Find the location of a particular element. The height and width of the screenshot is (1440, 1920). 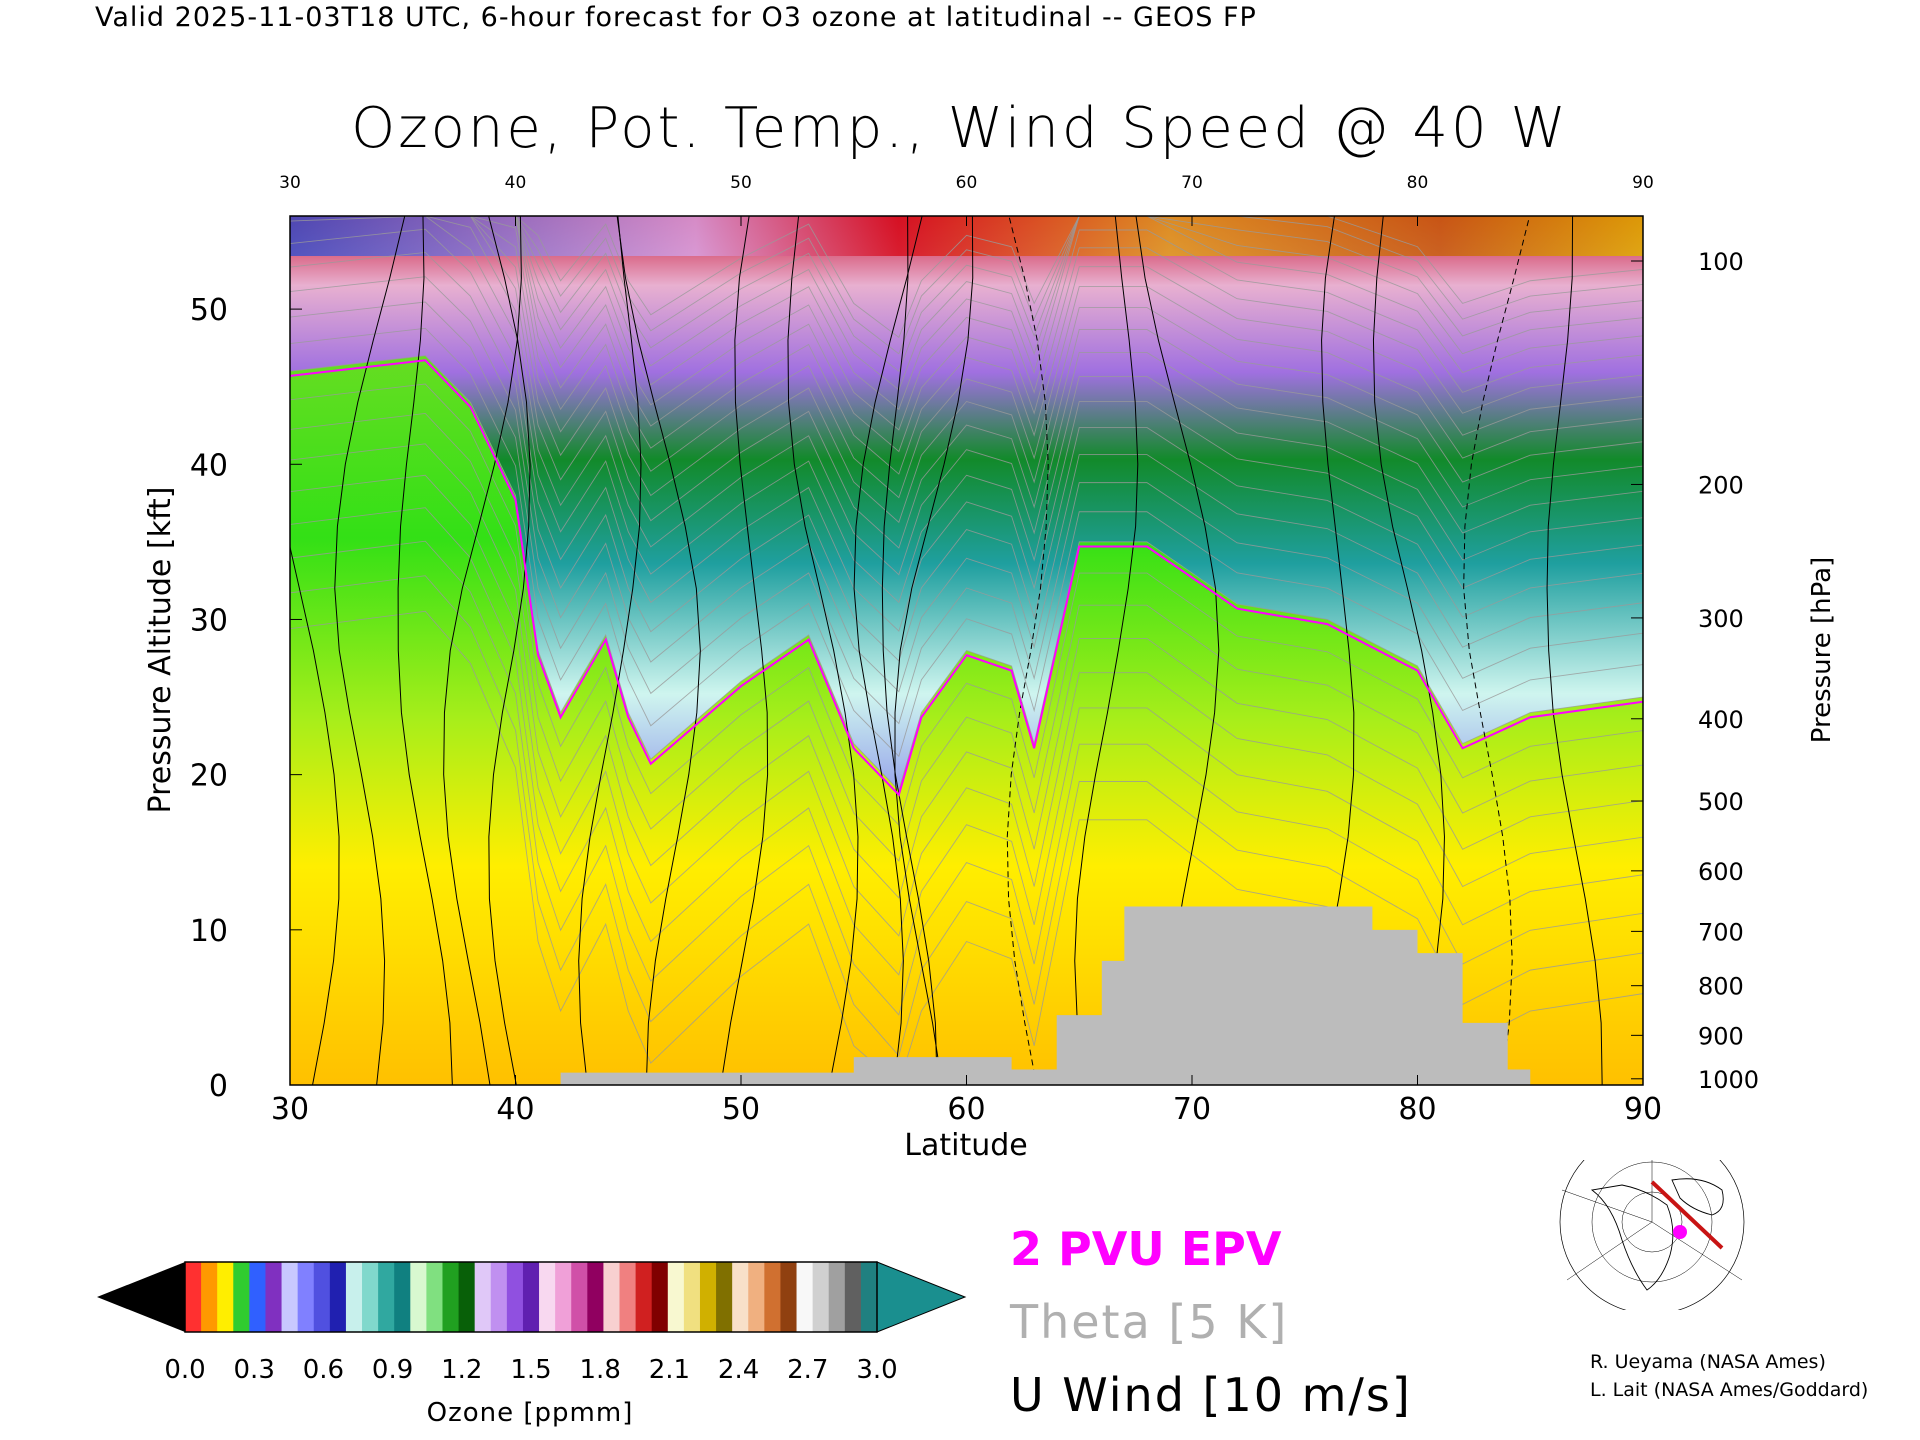

x-tick-label-top: 70 is located at coordinates (1192, 183).